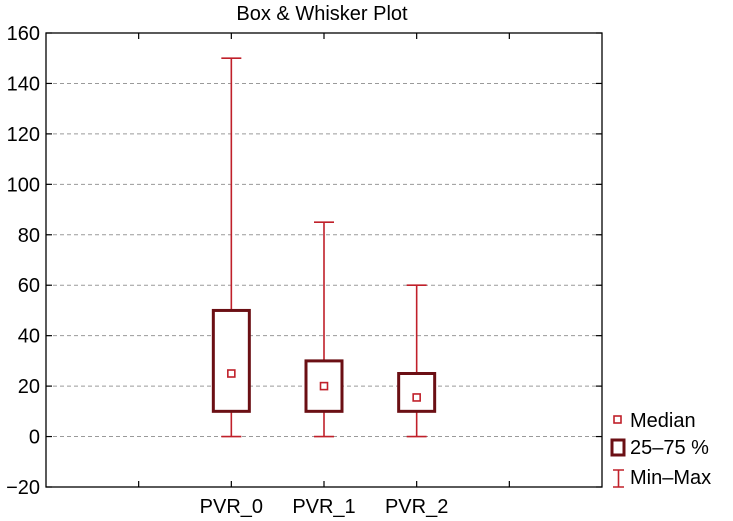  I want to click on x-tick-label: PVR_1, so click(323, 507).